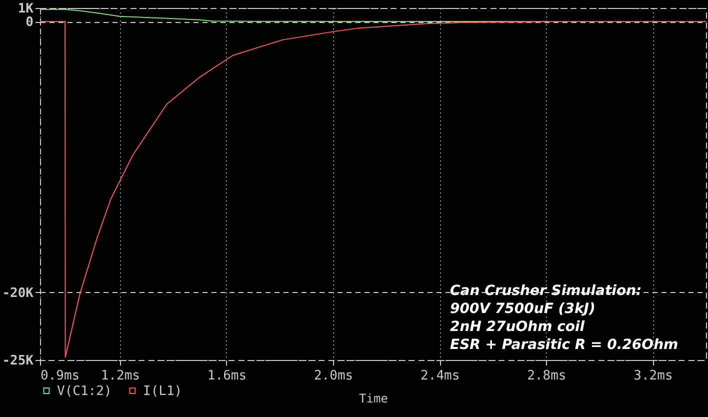  I want to click on x-tick-label: 2.0ms, so click(334, 376).